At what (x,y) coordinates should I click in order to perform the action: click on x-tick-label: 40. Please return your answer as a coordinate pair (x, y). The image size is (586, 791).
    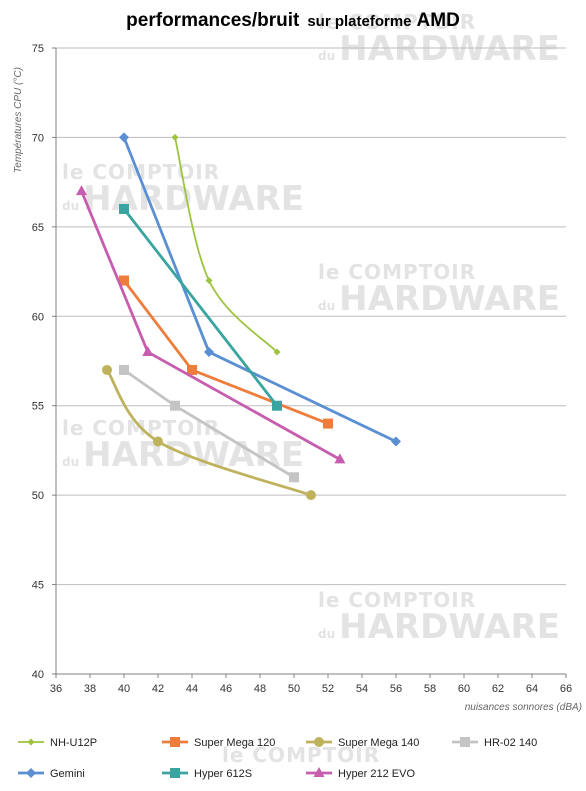
    Looking at the image, I should click on (124, 689).